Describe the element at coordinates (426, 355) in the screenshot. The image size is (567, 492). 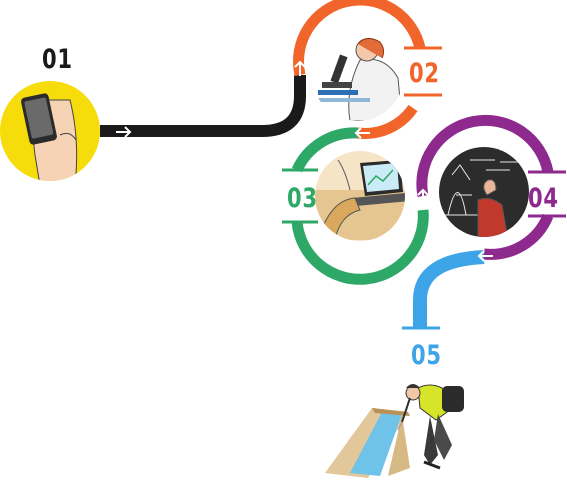
I see `step-number-05: 05` at that location.